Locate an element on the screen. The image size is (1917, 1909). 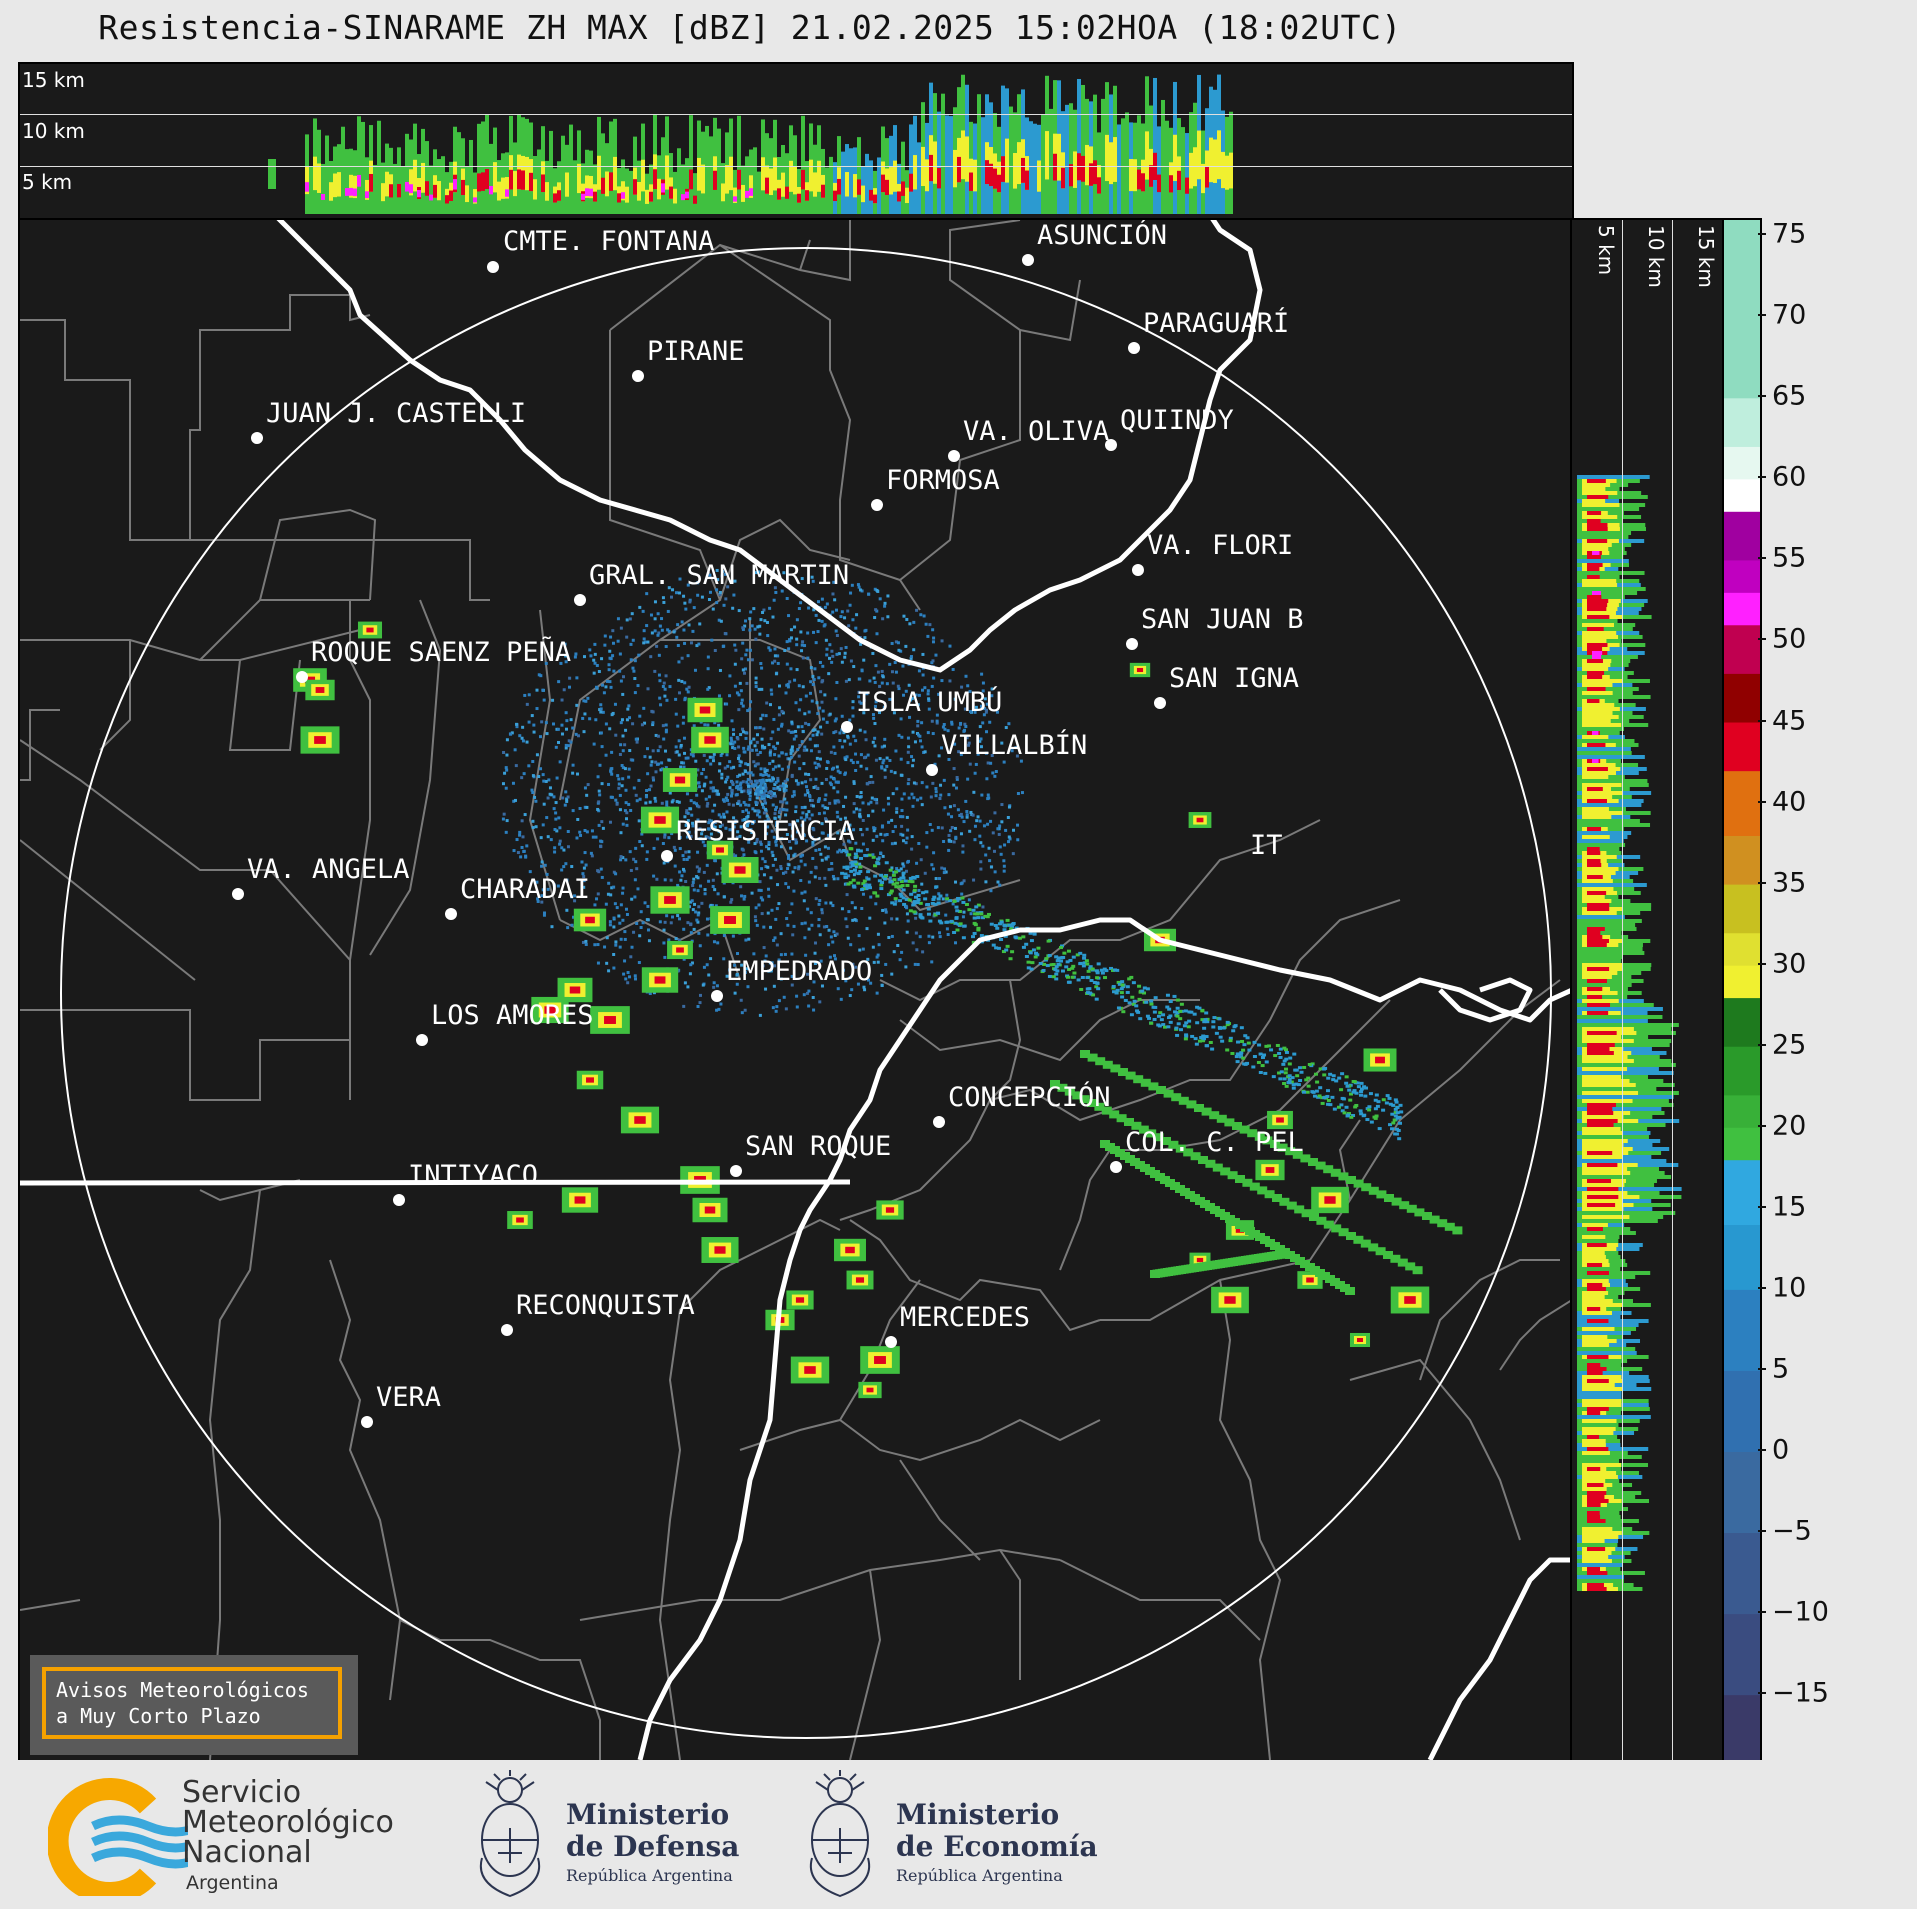
colorbar-tick-label: 10 is located at coordinates (1789, 1288).